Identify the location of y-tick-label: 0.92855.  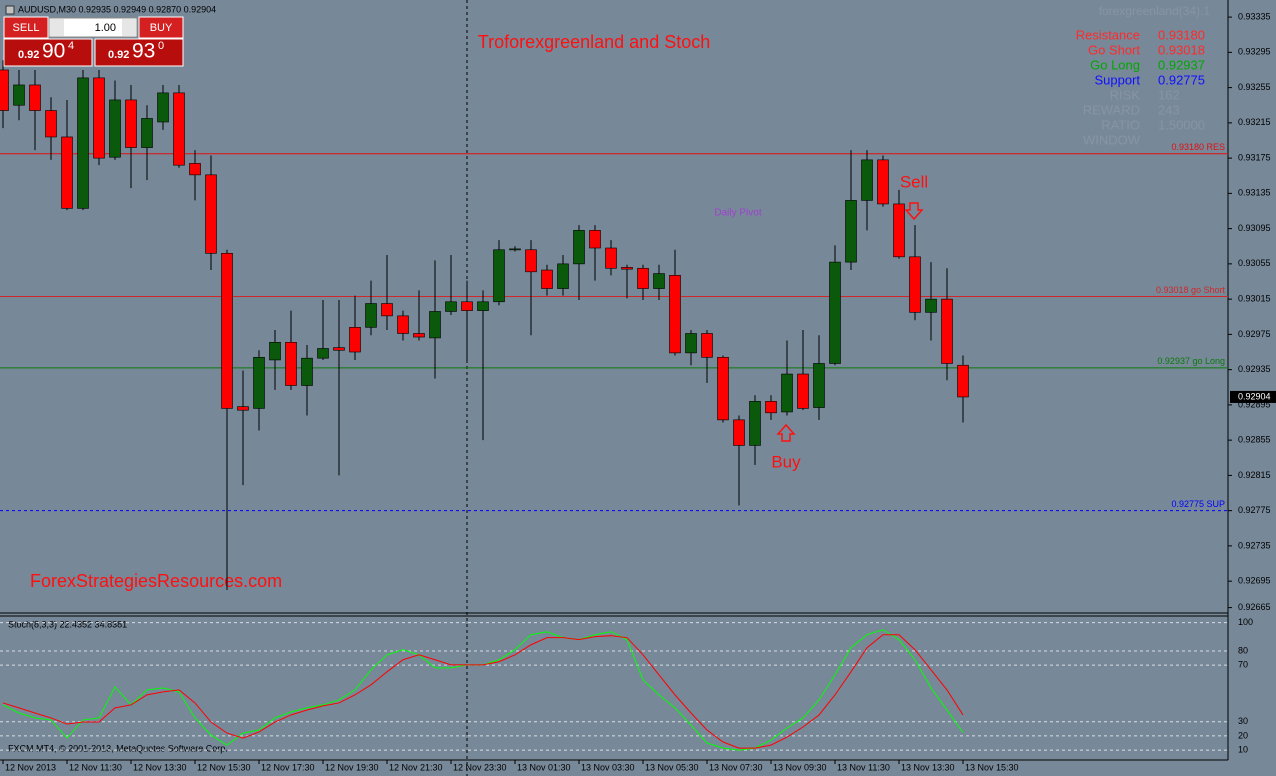
(1254, 440).